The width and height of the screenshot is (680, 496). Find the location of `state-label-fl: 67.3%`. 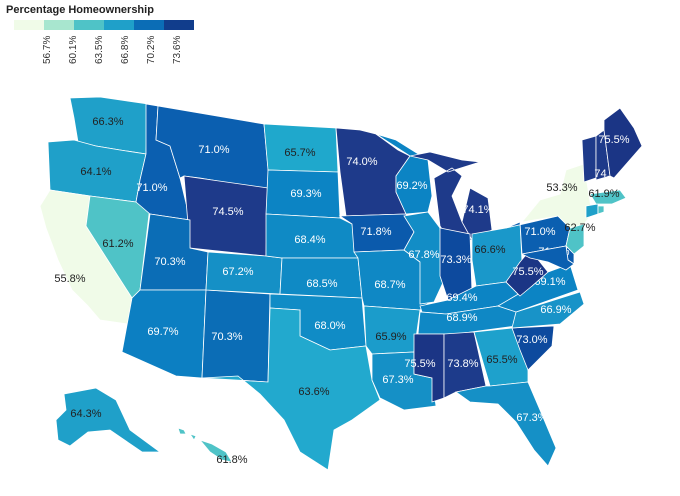

state-label-fl: 67.3% is located at coordinates (531, 418).